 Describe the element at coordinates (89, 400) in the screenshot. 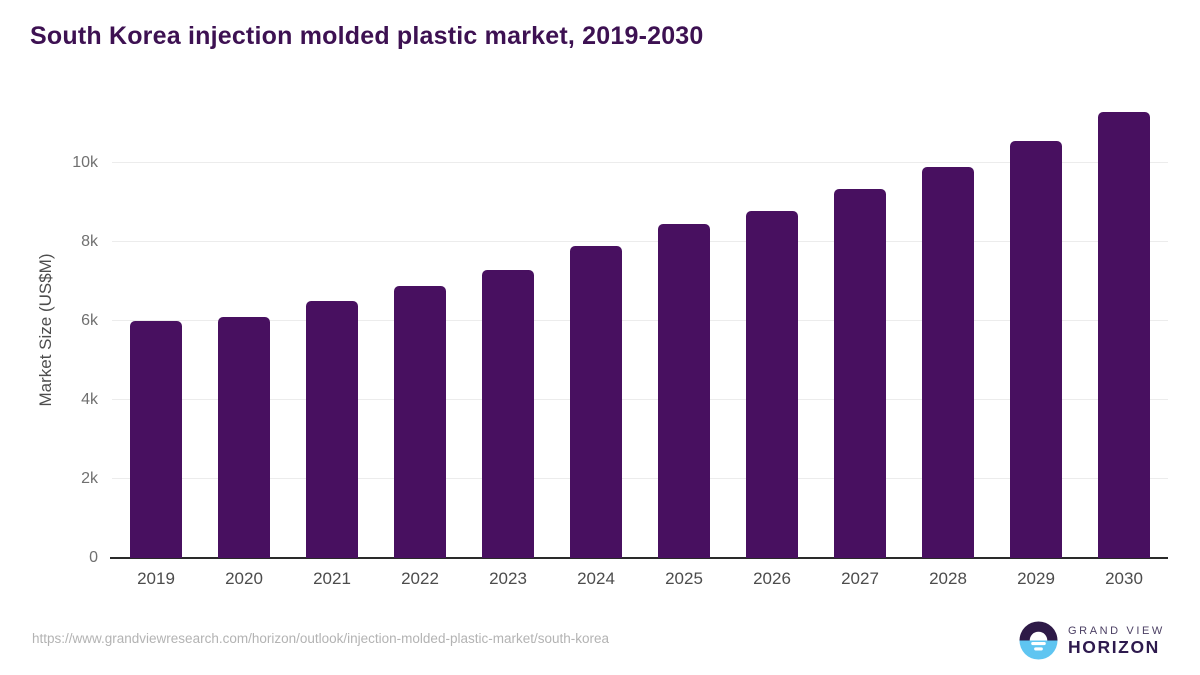

I see `y-tick-label: 4k` at that location.